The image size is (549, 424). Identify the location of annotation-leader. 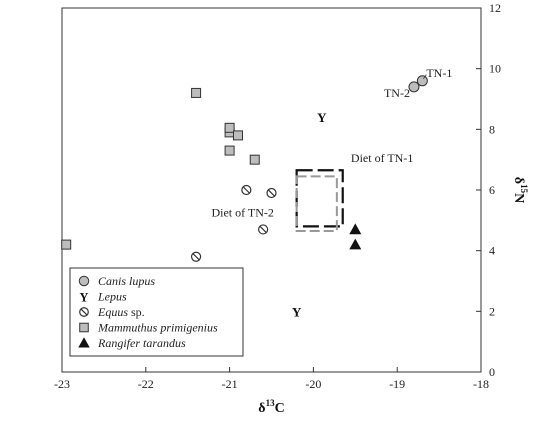
(425, 77).